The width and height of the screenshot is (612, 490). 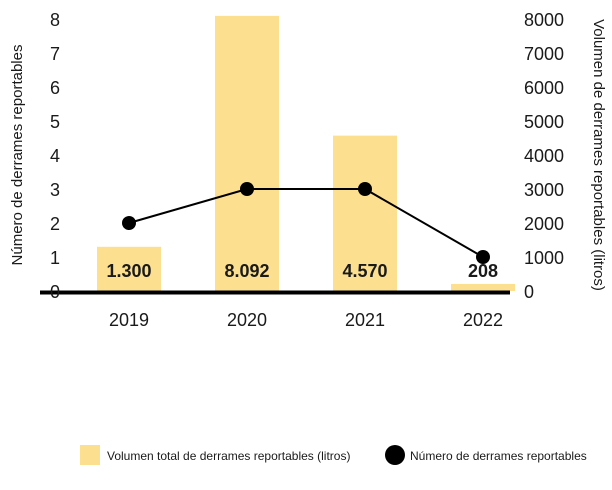 What do you see at coordinates (90, 455) in the screenshot?
I see `legend-bar-swatch` at bounding box center [90, 455].